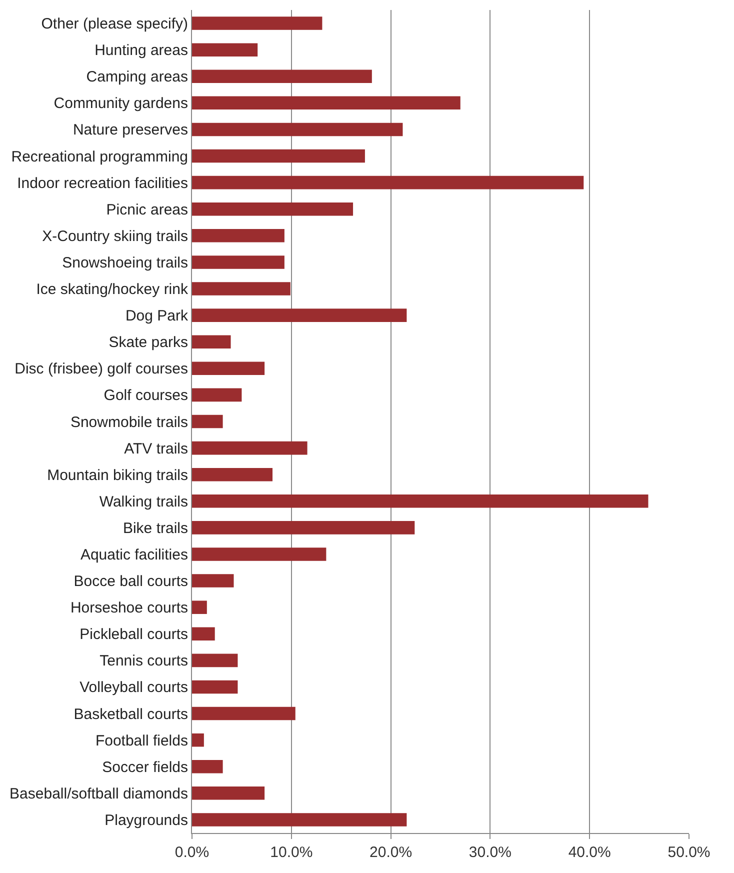  Describe the element at coordinates (131, 581) in the screenshot. I see `y-tick-label: Bocce ball courts` at that location.